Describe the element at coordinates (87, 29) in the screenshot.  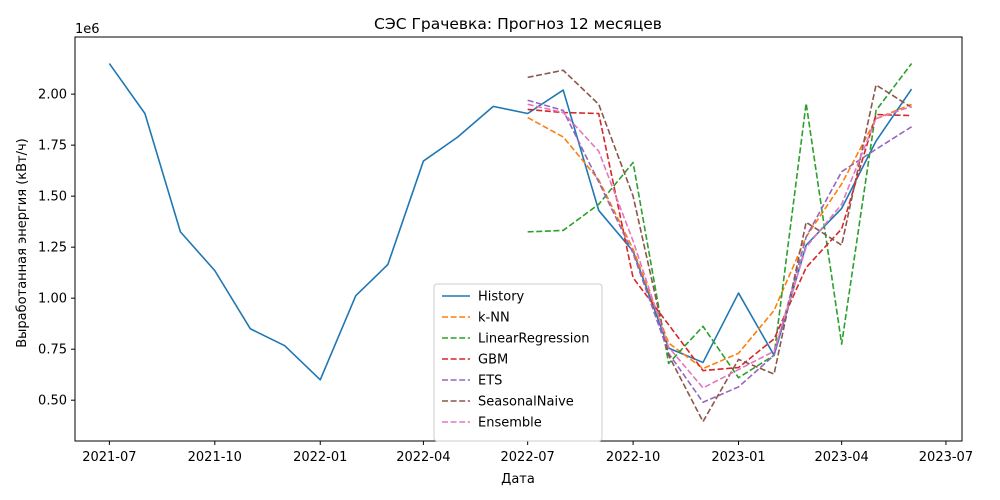
I see `y-multiplier-label: 1e6` at that location.